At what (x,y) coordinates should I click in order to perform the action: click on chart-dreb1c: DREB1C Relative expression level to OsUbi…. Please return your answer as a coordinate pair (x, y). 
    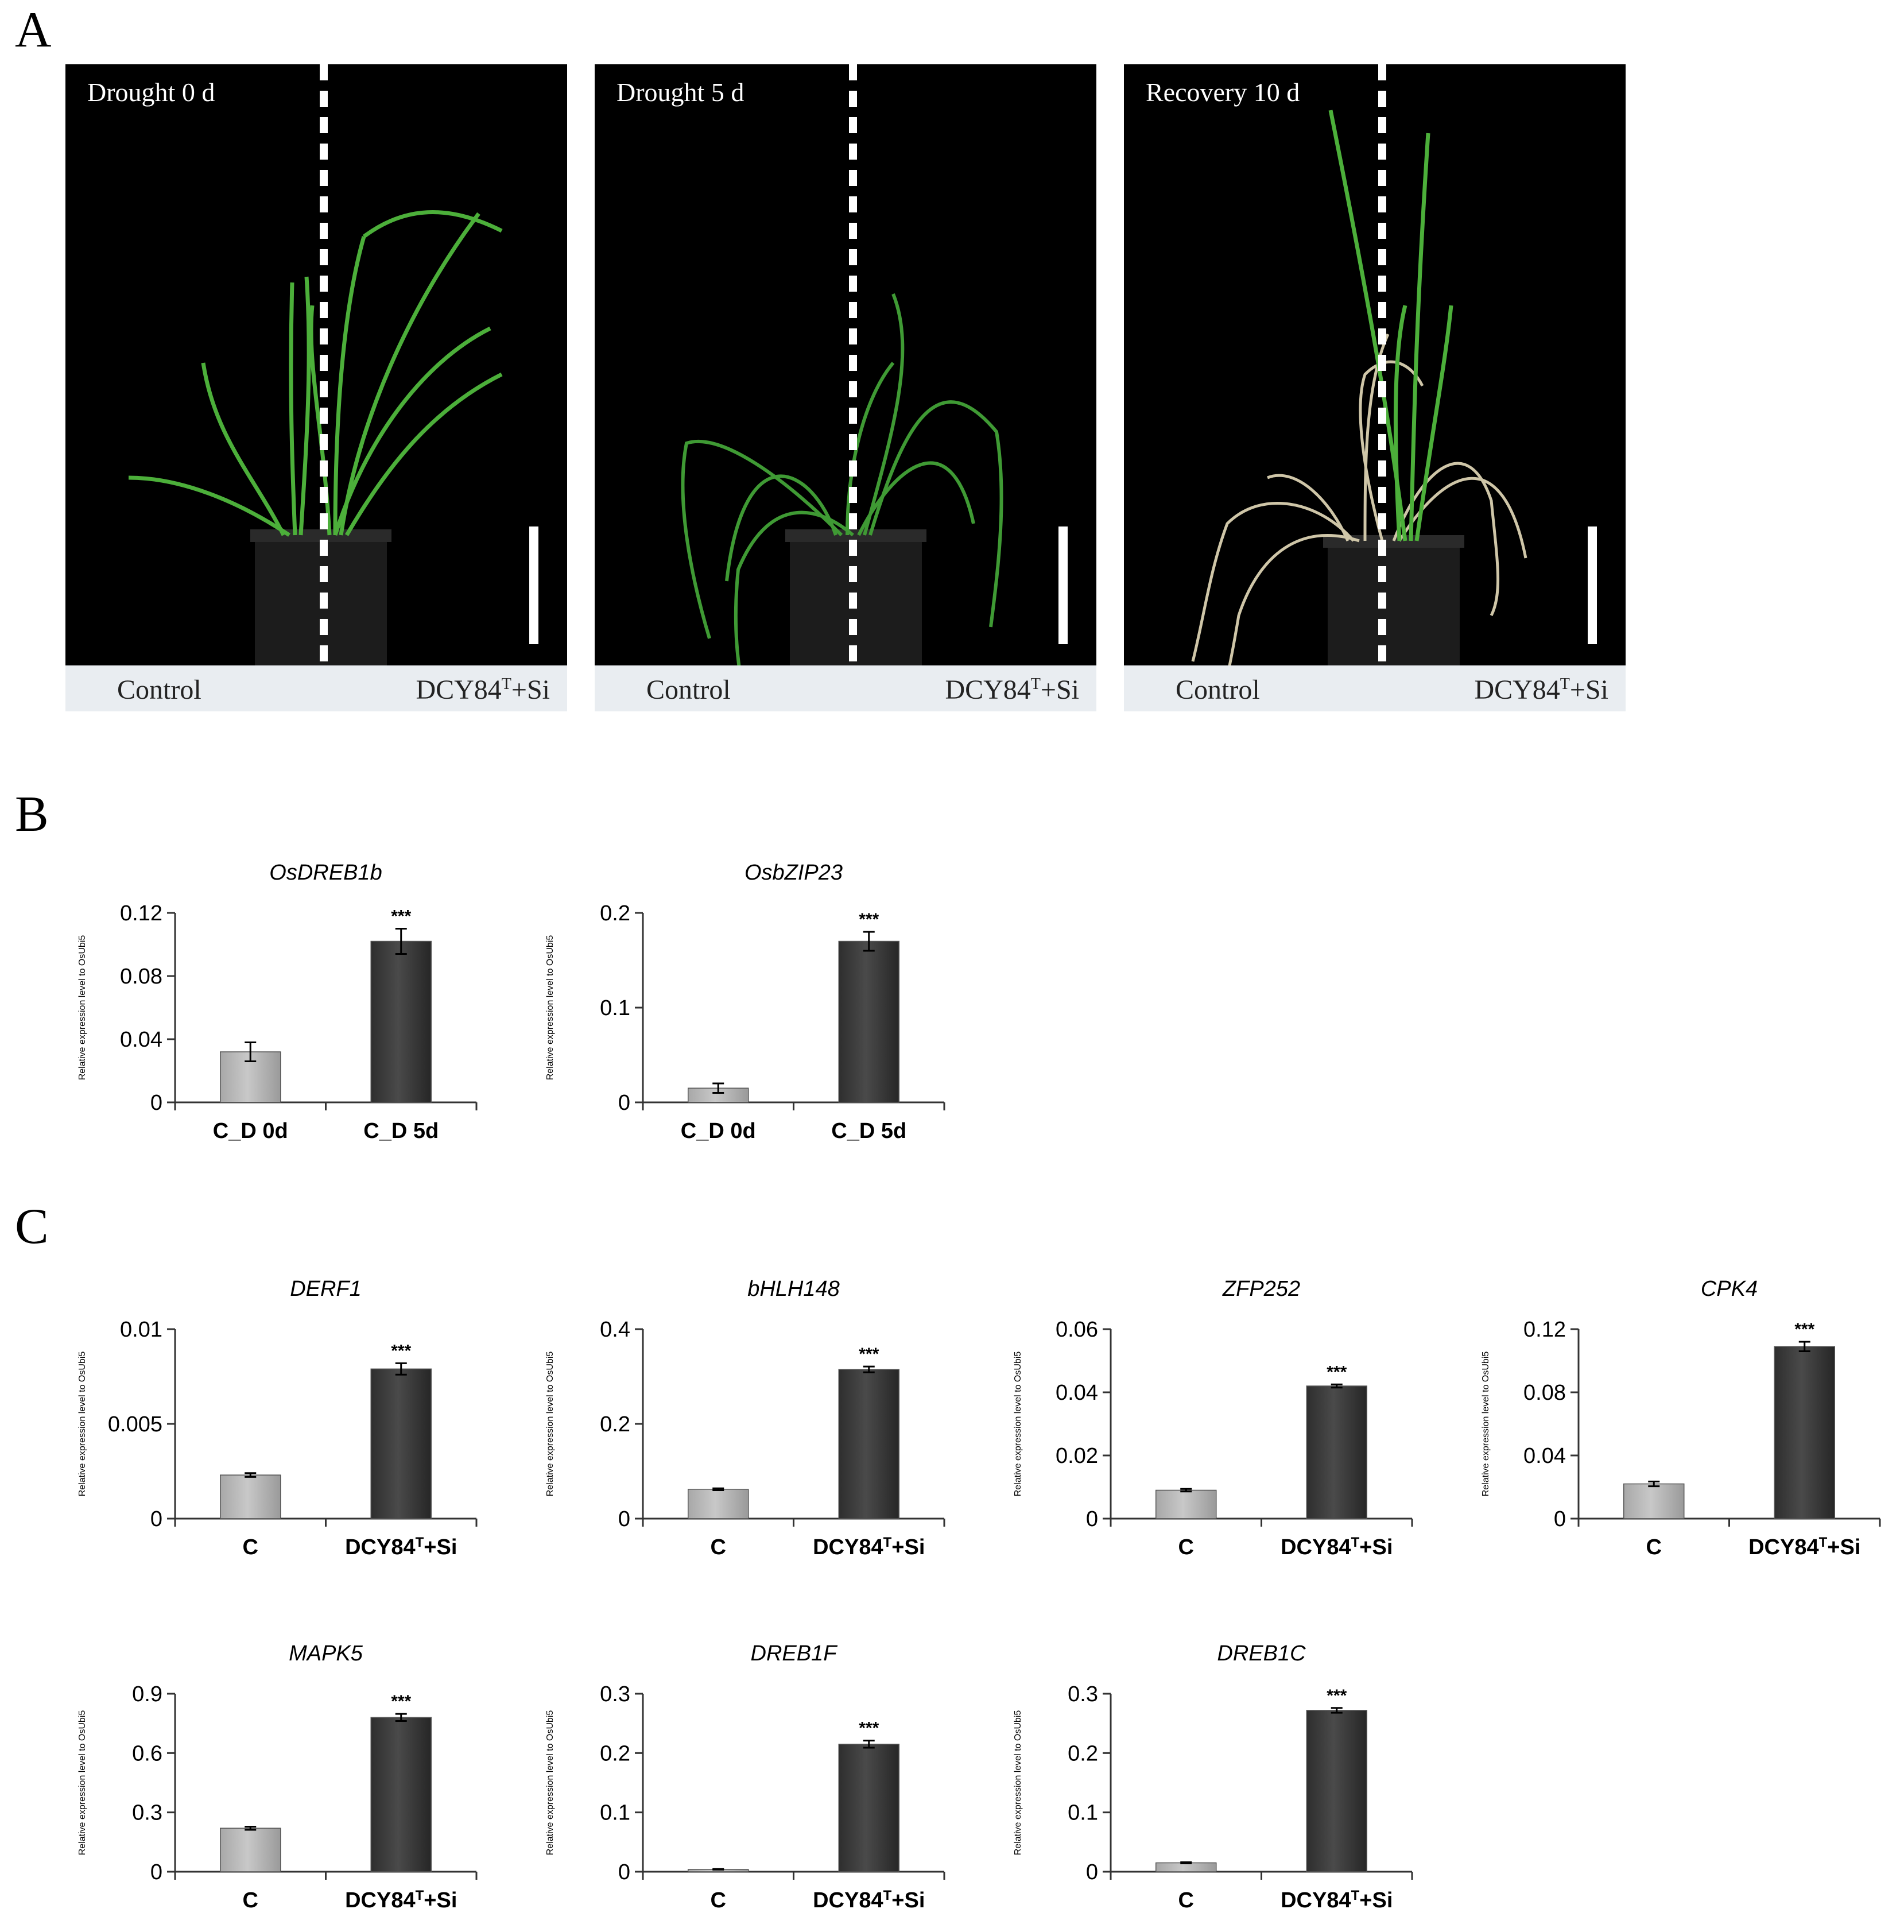
    Looking at the image, I should click on (1220, 1781).